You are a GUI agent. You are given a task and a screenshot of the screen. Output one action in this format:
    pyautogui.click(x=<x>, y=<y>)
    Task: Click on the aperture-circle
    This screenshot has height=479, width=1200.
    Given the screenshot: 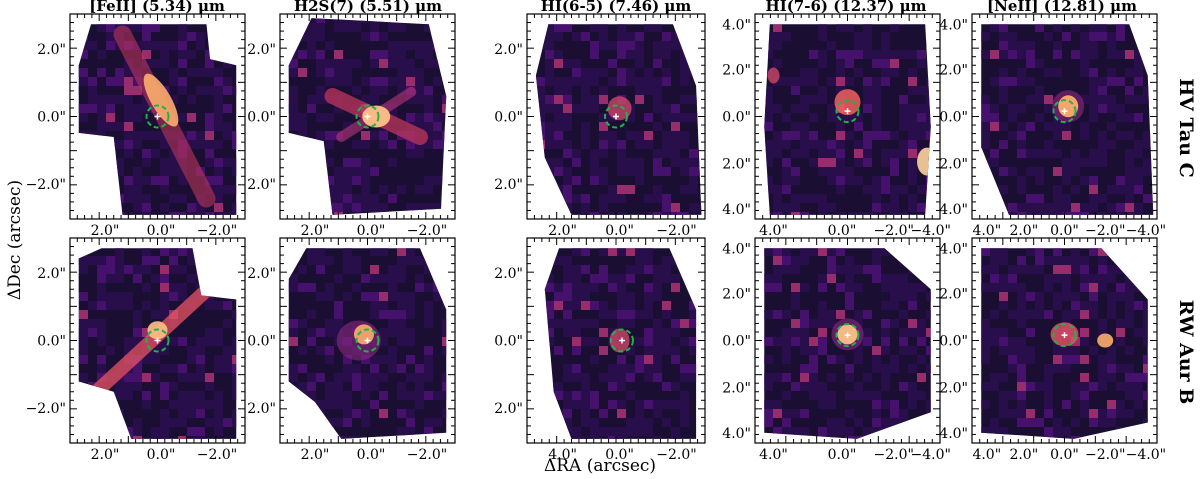 What is the action you would take?
    pyautogui.click(x=157, y=340)
    